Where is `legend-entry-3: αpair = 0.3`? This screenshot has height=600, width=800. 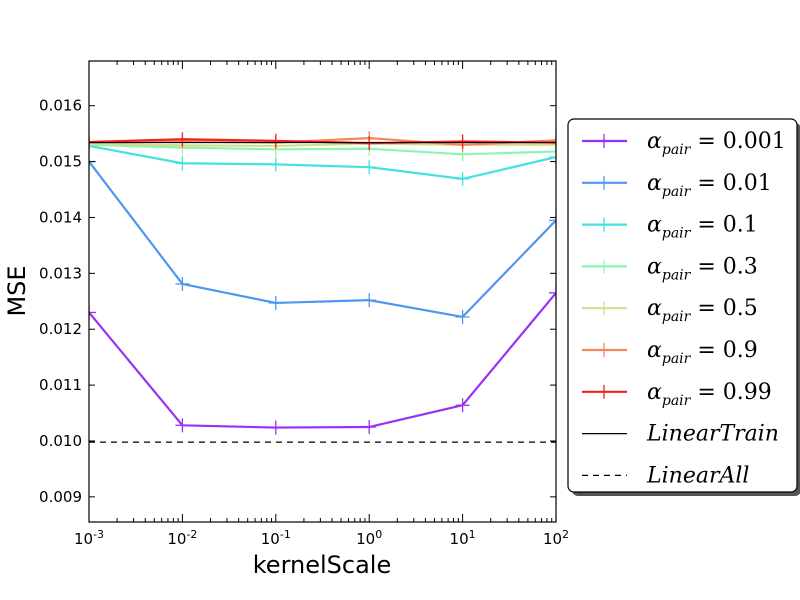
legend-entry-3: αpair = 0.3 is located at coordinates (670, 268).